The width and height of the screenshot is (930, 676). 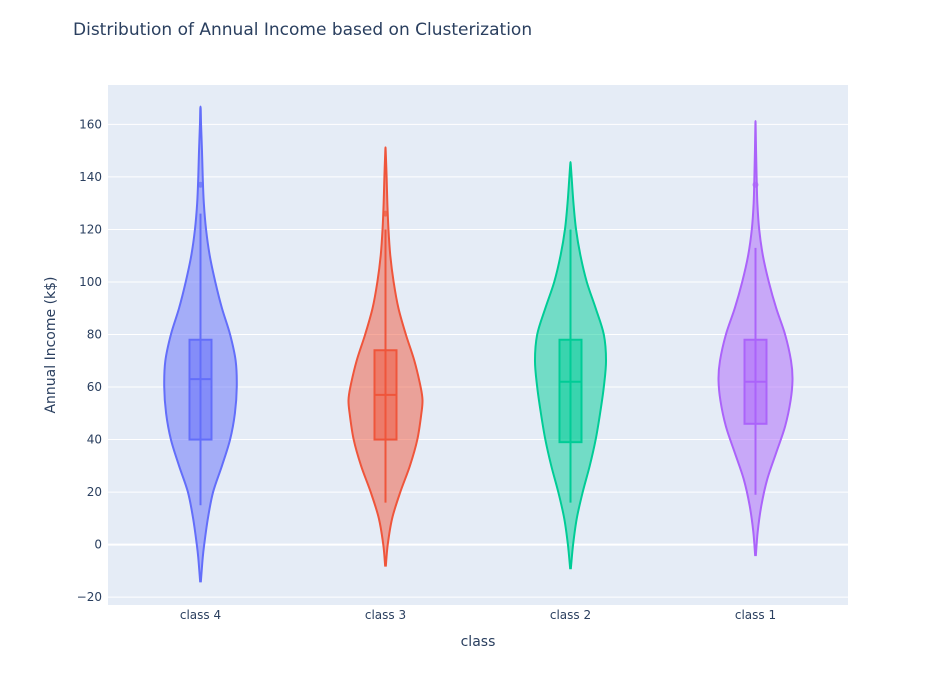 What do you see at coordinates (94, 492) in the screenshot?
I see `y-tick-label: 20` at bounding box center [94, 492].